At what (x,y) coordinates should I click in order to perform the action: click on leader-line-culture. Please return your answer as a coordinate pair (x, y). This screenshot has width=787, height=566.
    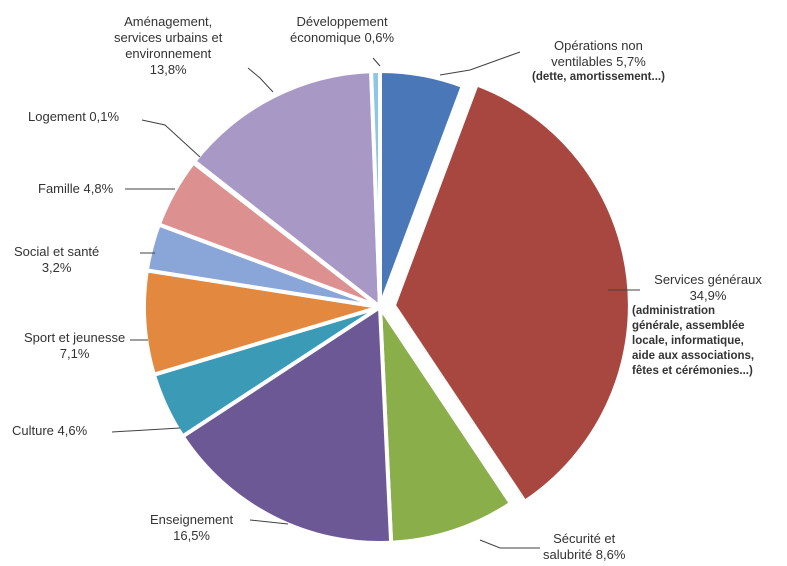
    Looking at the image, I should click on (146, 430).